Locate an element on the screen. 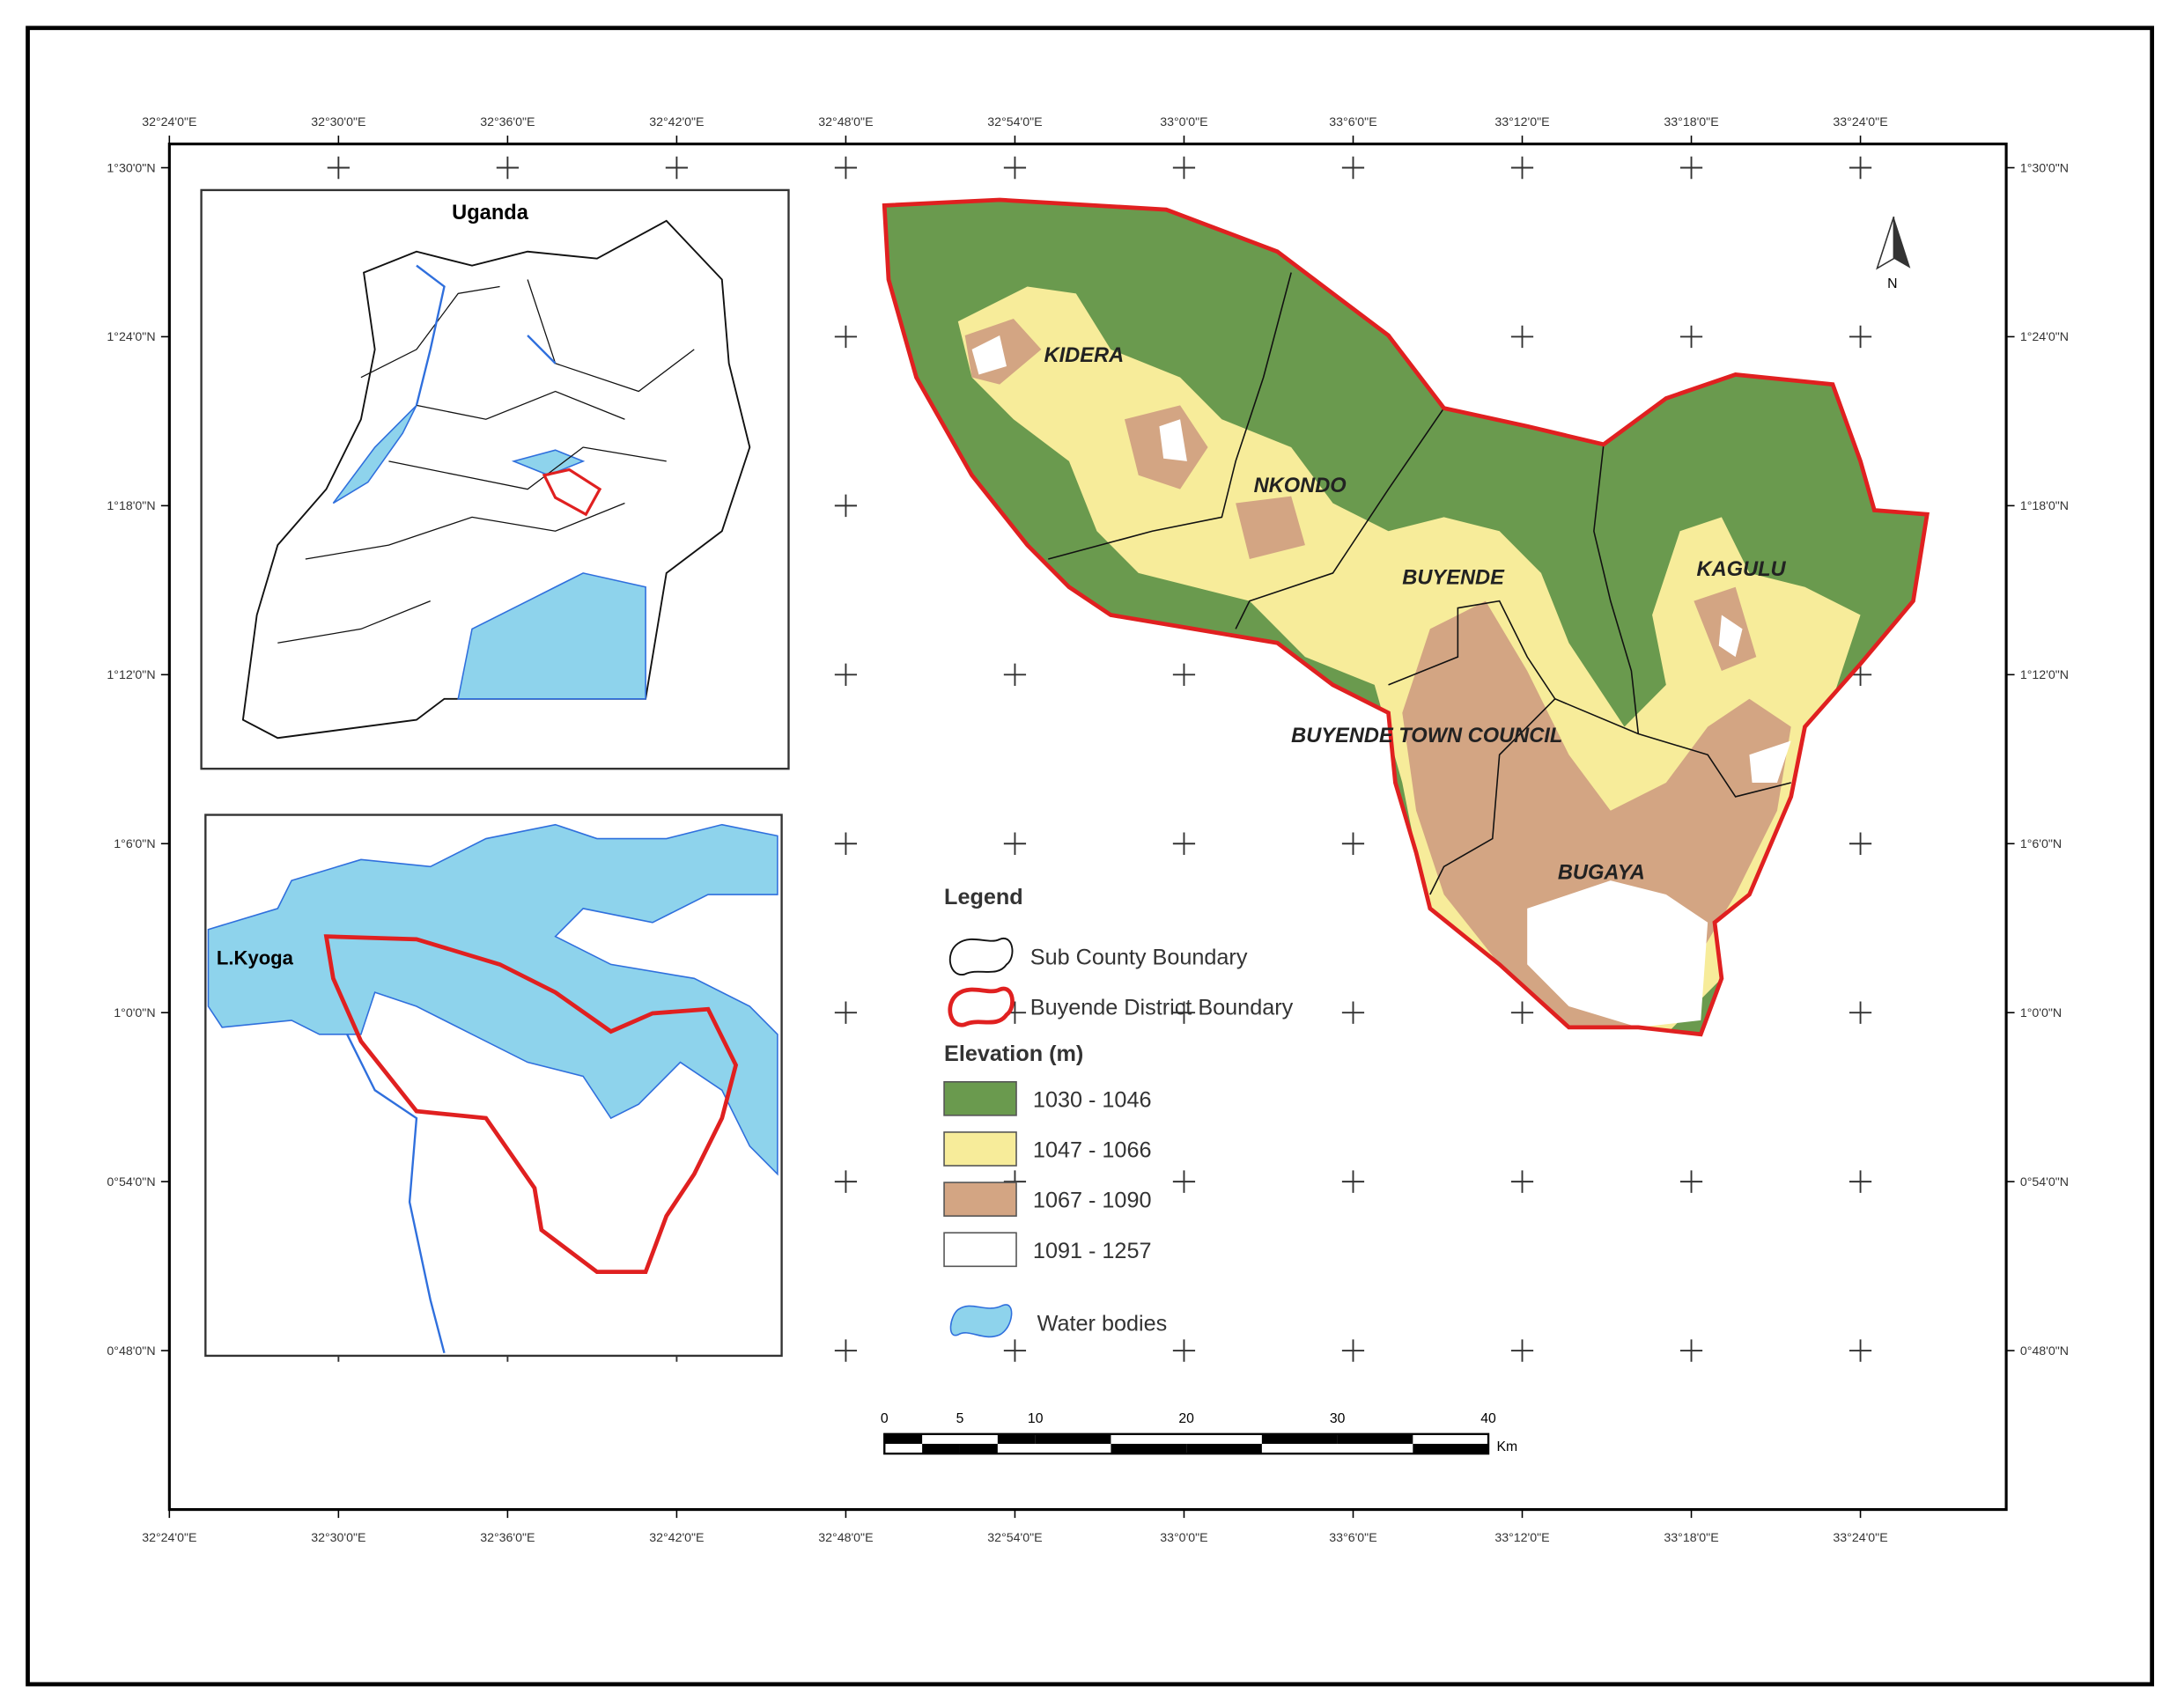  north-arrow: N is located at coordinates (1893, 253).